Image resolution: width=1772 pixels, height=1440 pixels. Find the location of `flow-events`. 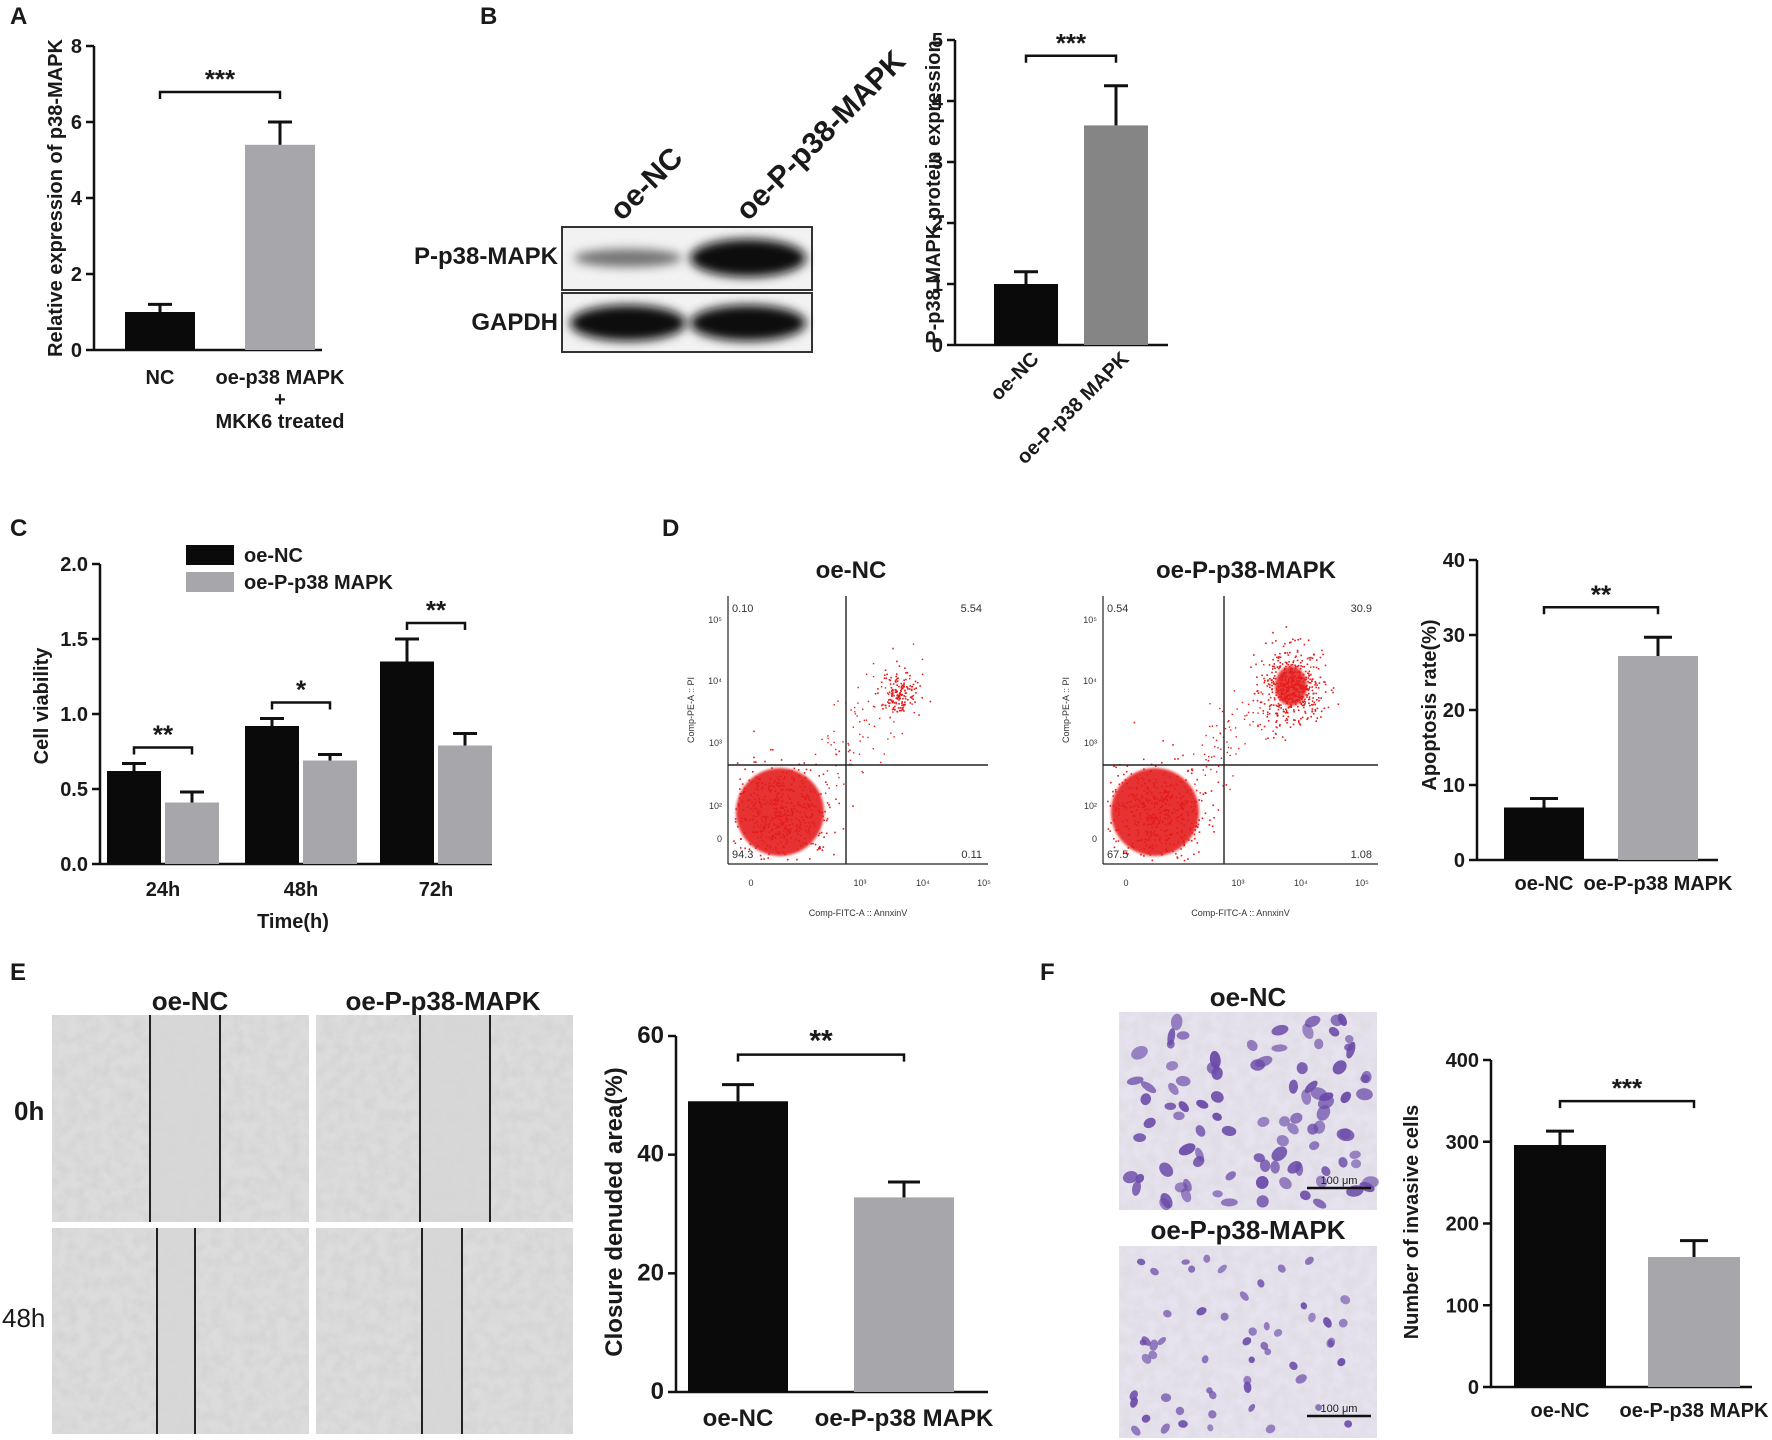

flow-events is located at coordinates (1223, 744).